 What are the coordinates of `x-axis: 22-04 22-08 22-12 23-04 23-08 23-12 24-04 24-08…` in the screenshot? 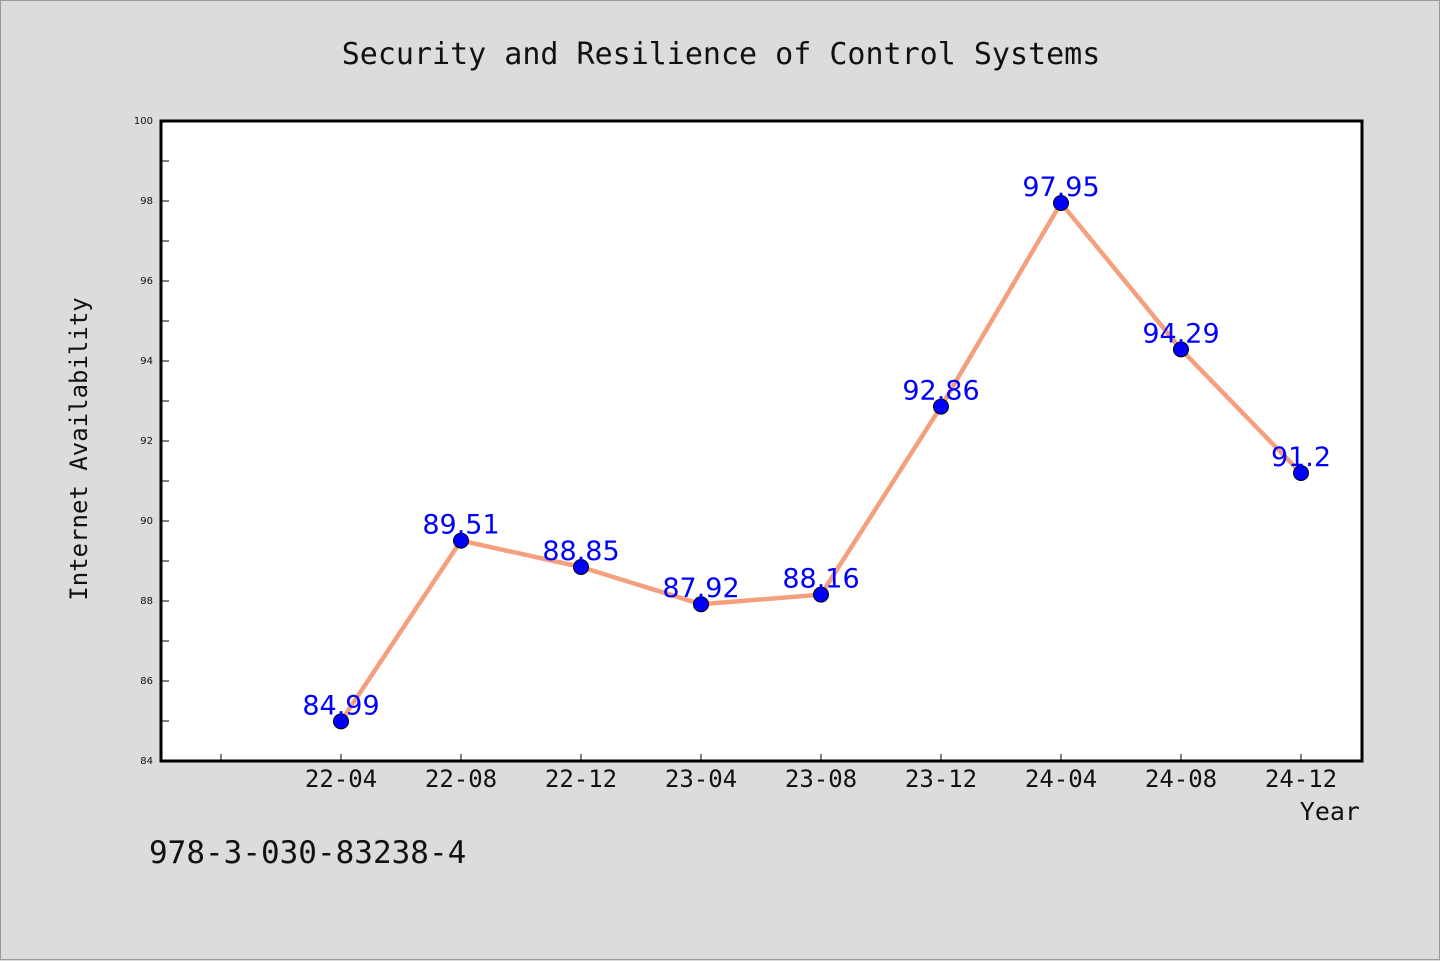 It's located at (778, 773).